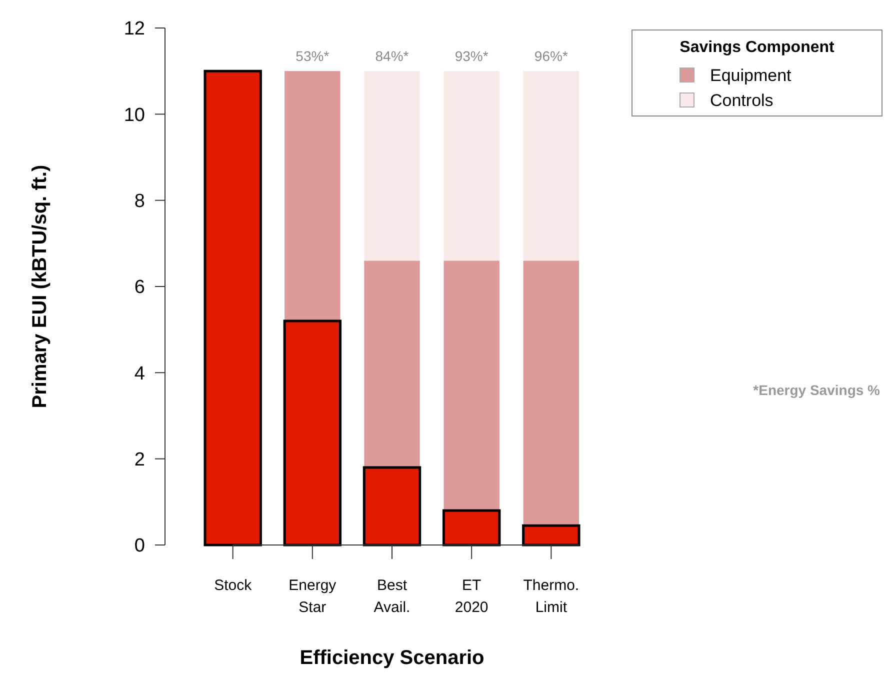 The width and height of the screenshot is (894, 683). What do you see at coordinates (134, 115) in the screenshot?
I see `y-tick-label: 10` at bounding box center [134, 115].